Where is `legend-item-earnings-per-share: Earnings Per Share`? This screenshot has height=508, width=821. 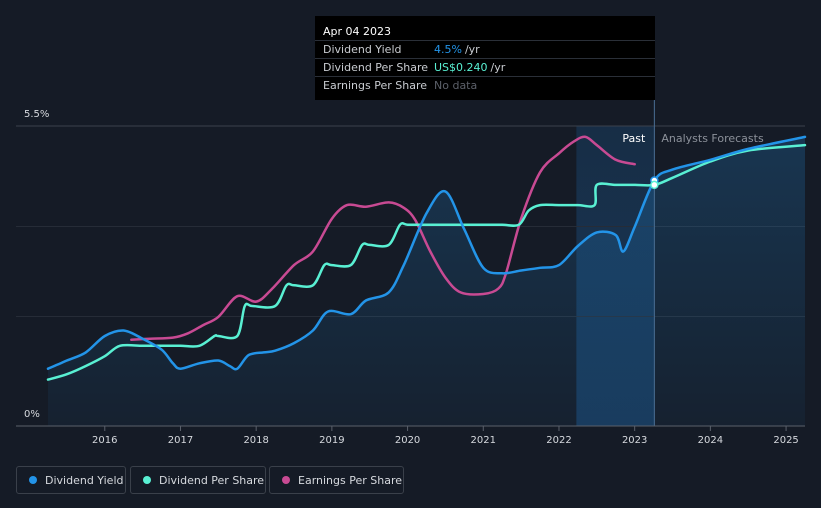 legend-item-earnings-per-share: Earnings Per Share is located at coordinates (336, 480).